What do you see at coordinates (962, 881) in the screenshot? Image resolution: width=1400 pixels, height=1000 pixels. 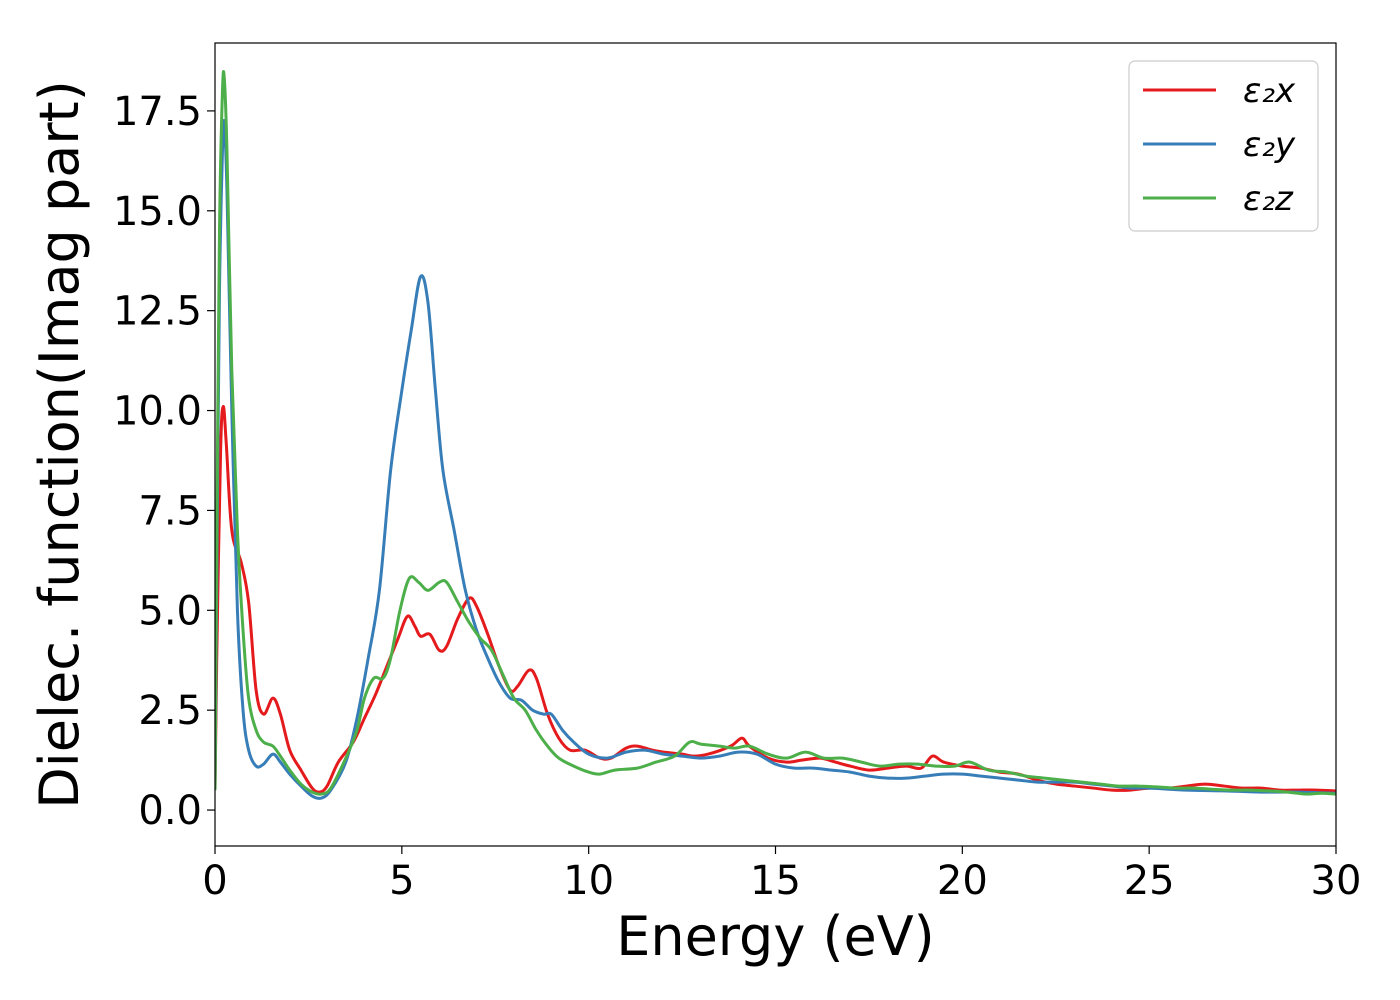 I see `x-tick-label: 20` at bounding box center [962, 881].